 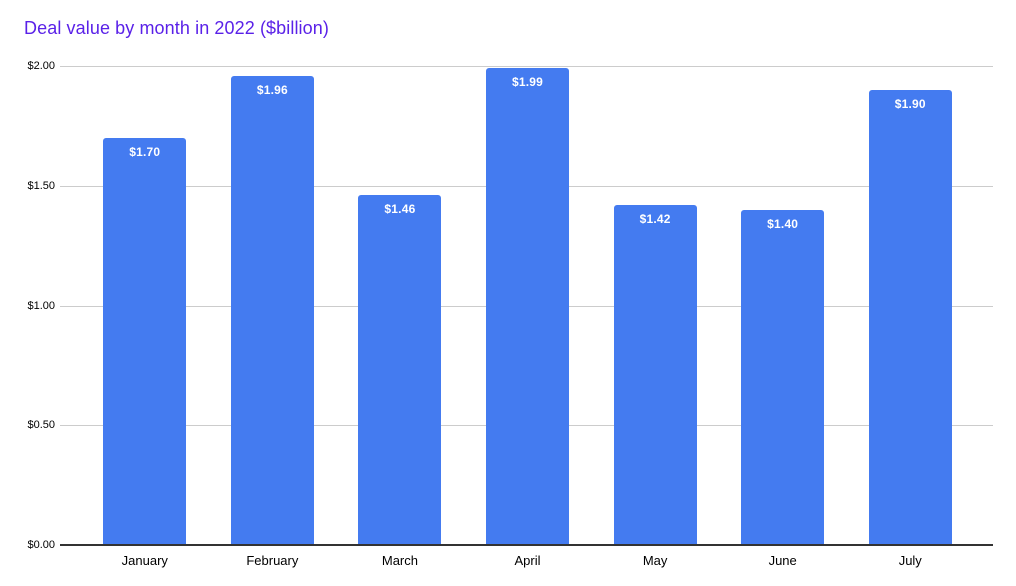 I want to click on x-tick-label-june: June, so click(x=782, y=560).